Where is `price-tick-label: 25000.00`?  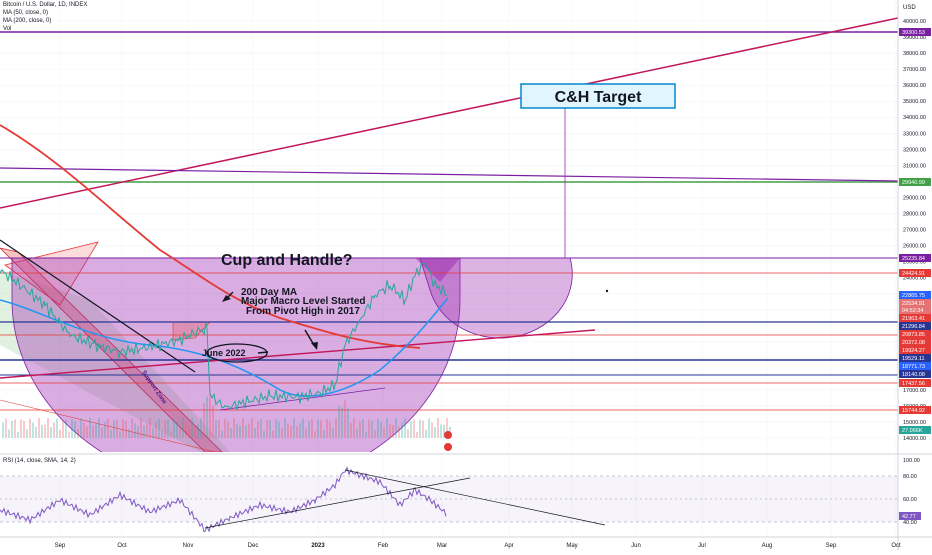
price-tick-label: 25000.00 is located at coordinates (914, 263).